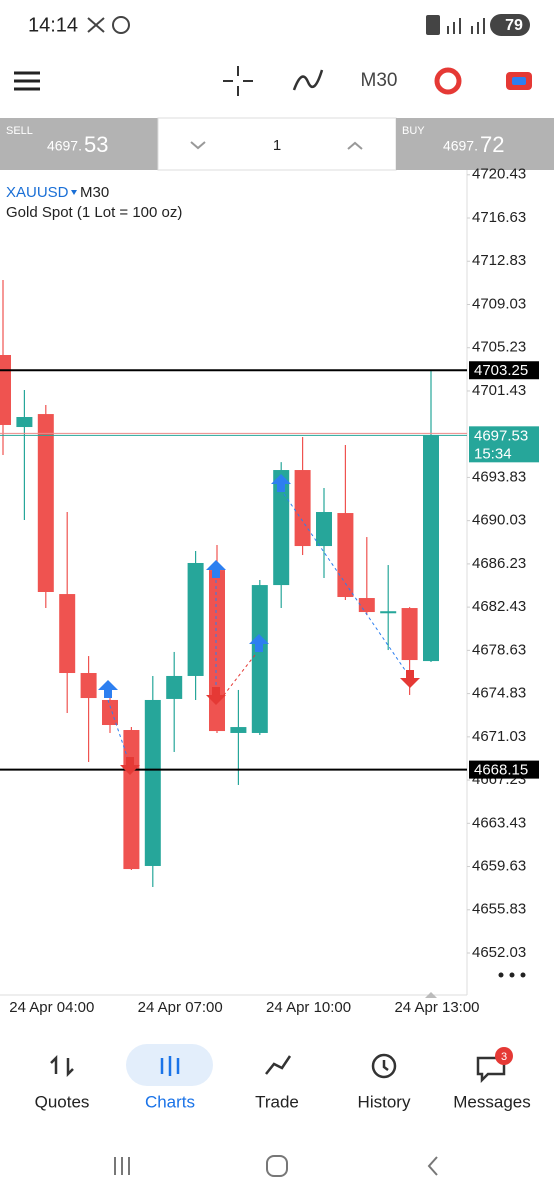 This screenshot has height=1200, width=554. What do you see at coordinates (499, 693) in the screenshot?
I see `y-tick-label: 4674.83` at bounding box center [499, 693].